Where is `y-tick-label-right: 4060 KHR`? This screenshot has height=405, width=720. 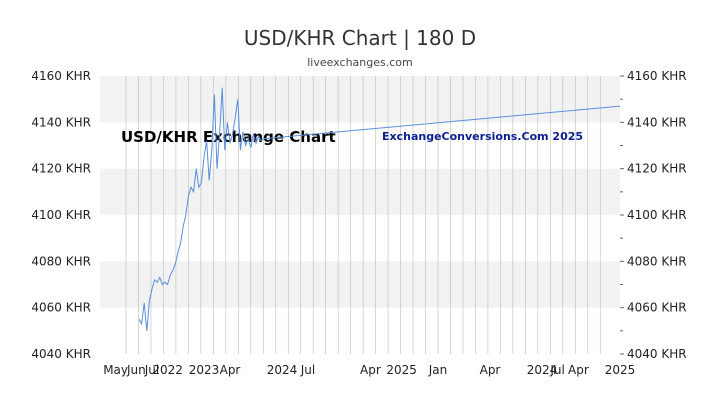 y-tick-label-right: 4060 KHR is located at coordinates (657, 308).